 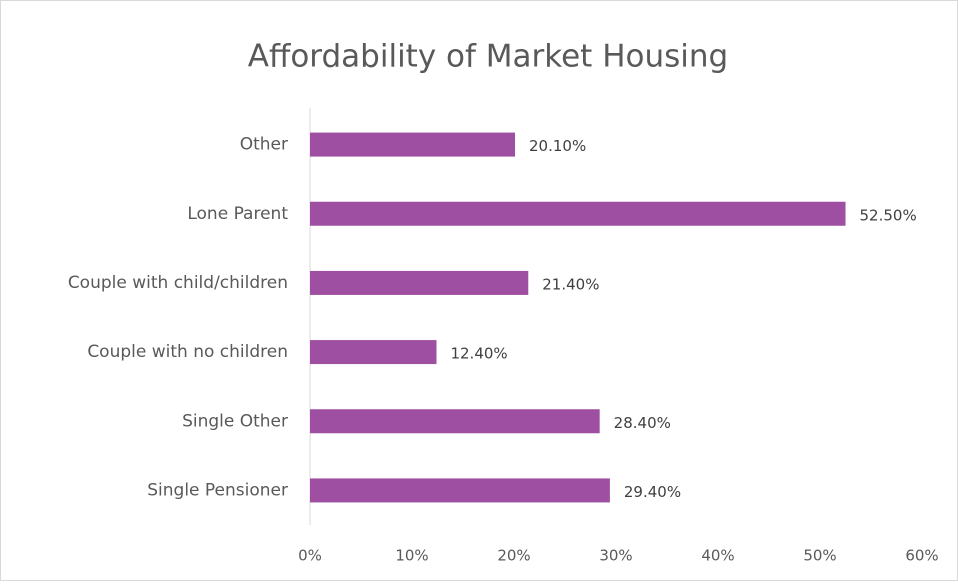 What do you see at coordinates (557, 146) in the screenshot?
I see `data-label: 20.10%` at bounding box center [557, 146].